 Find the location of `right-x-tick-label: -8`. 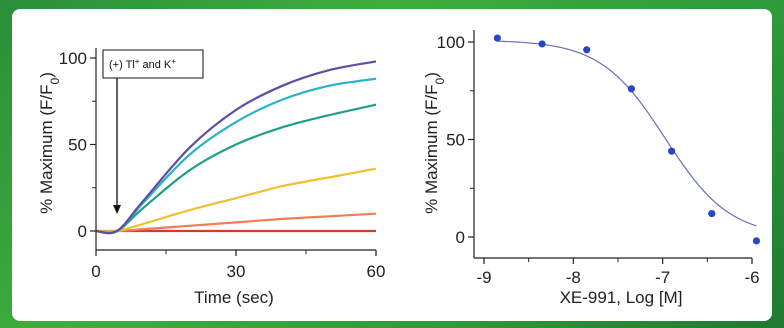

right-x-tick-label: -8 is located at coordinates (573, 277).